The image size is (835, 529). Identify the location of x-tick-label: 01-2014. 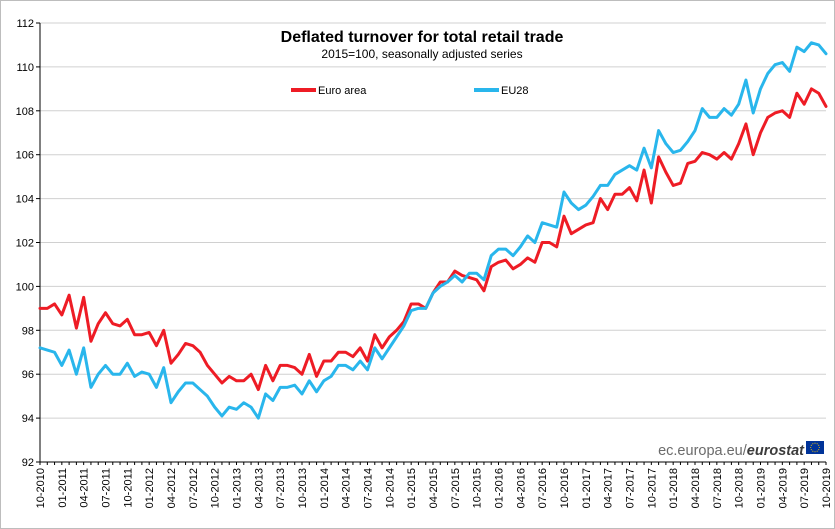
(325, 488).